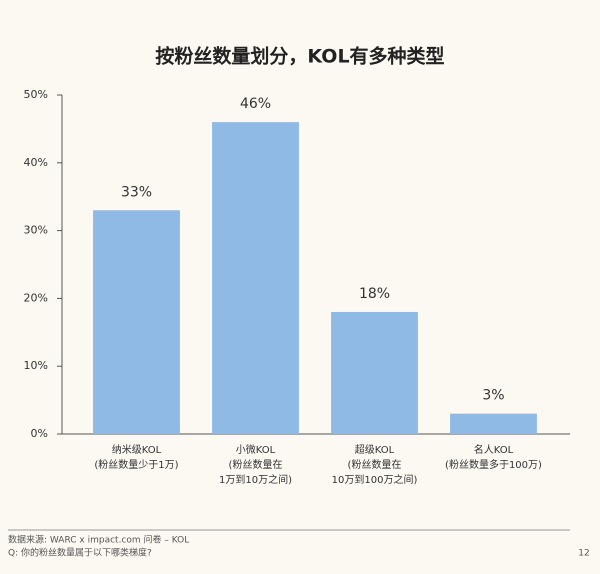 The image size is (600, 574). Describe the element at coordinates (255, 104) in the screenshot. I see `value-label: 46%` at that location.